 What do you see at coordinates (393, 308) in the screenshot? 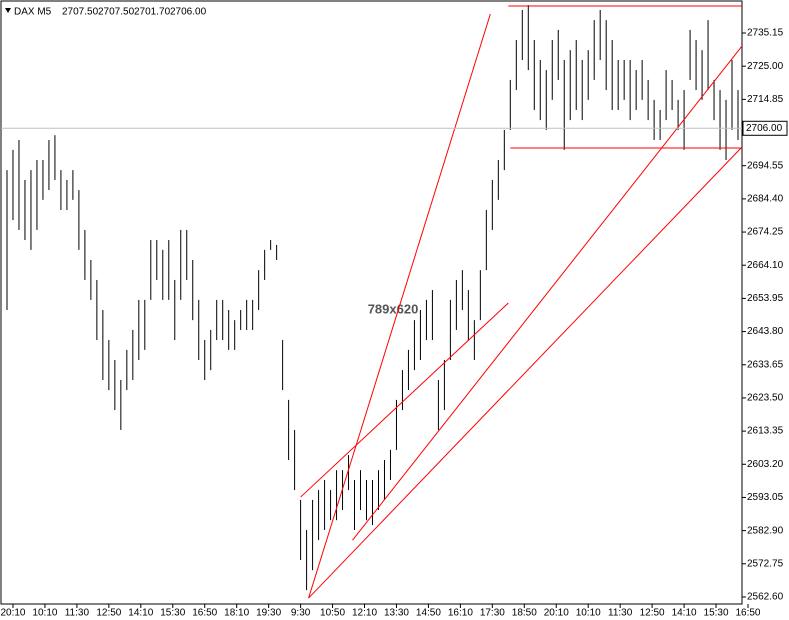
I see `watermark: 789x620` at bounding box center [393, 308].